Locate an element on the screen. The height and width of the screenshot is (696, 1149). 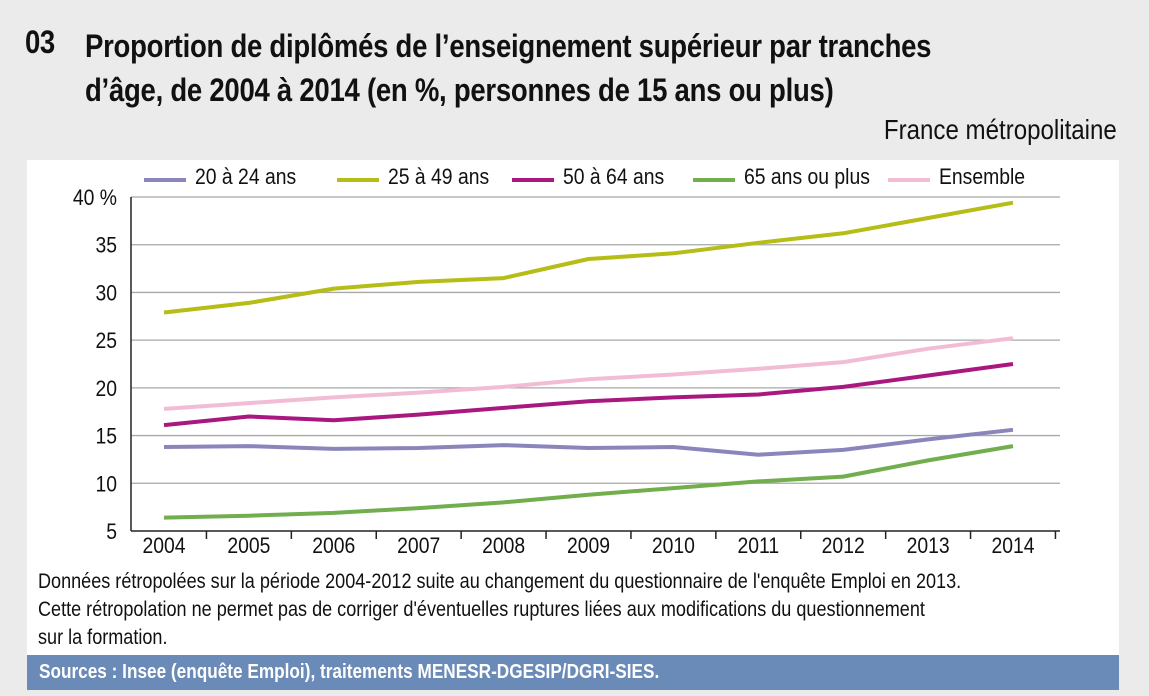
series-line-65-ans-ou-plus is located at coordinates (588, 482).